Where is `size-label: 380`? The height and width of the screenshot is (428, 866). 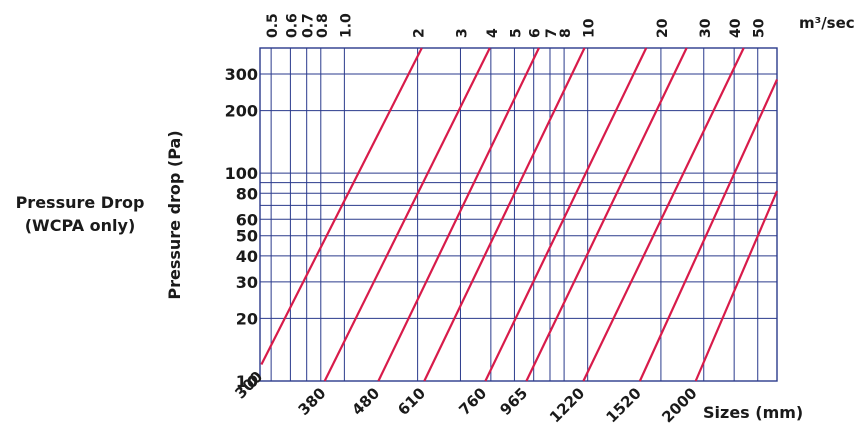
size-label: 380 is located at coordinates (312, 401).